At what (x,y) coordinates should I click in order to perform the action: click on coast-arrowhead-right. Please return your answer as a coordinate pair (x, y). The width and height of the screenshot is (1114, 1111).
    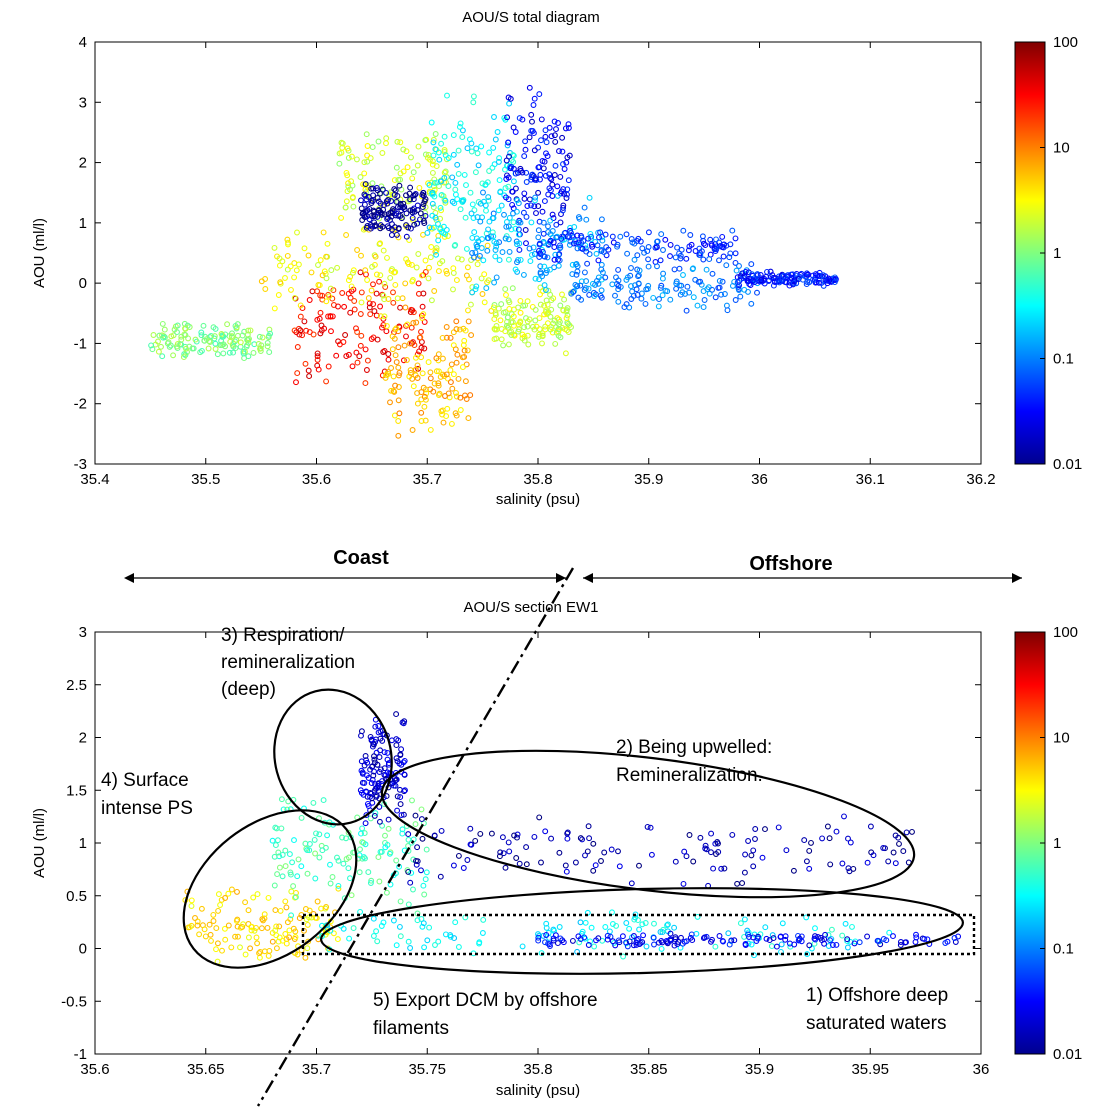
    Looking at the image, I should click on (561, 578).